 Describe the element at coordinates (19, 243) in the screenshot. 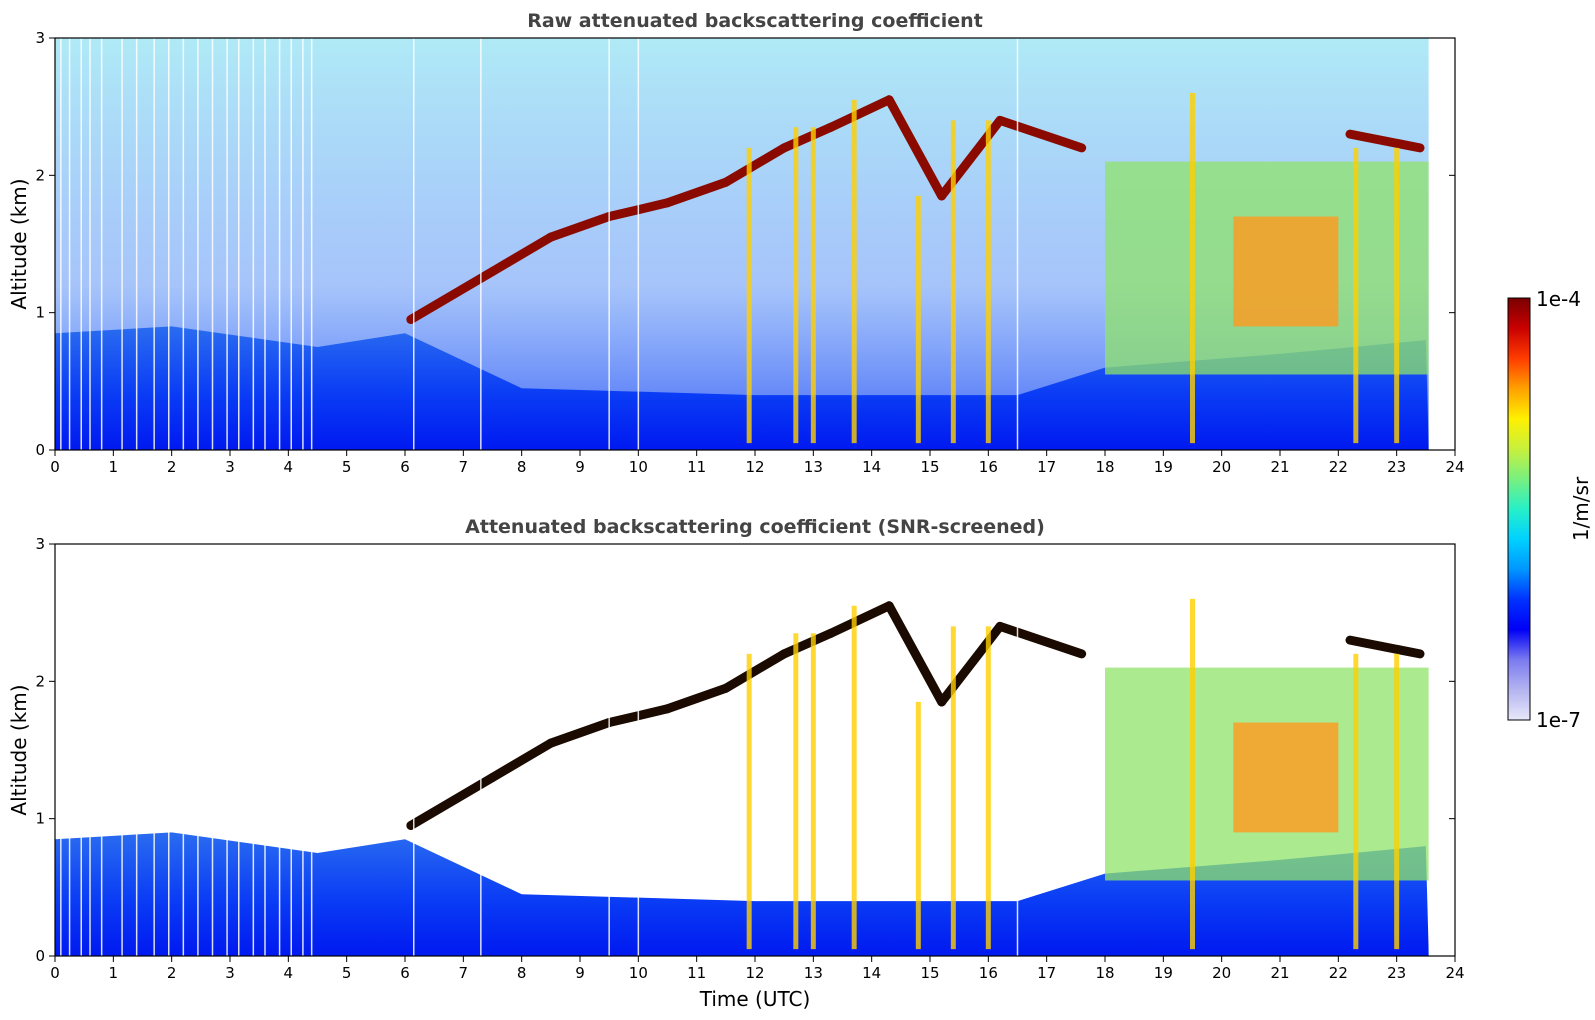

I see `top-y-axis-label: Altitude (km)` at that location.